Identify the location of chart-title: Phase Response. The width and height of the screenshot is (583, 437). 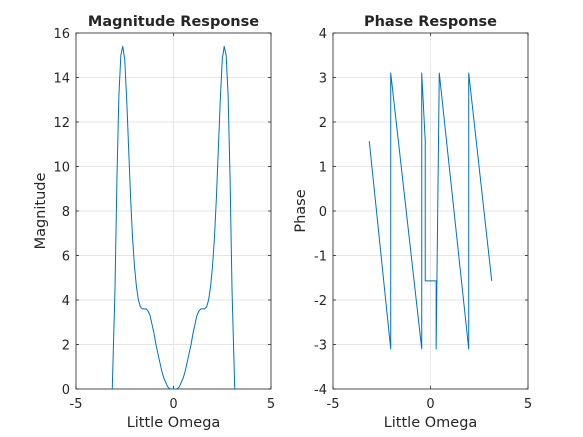
(430, 22).